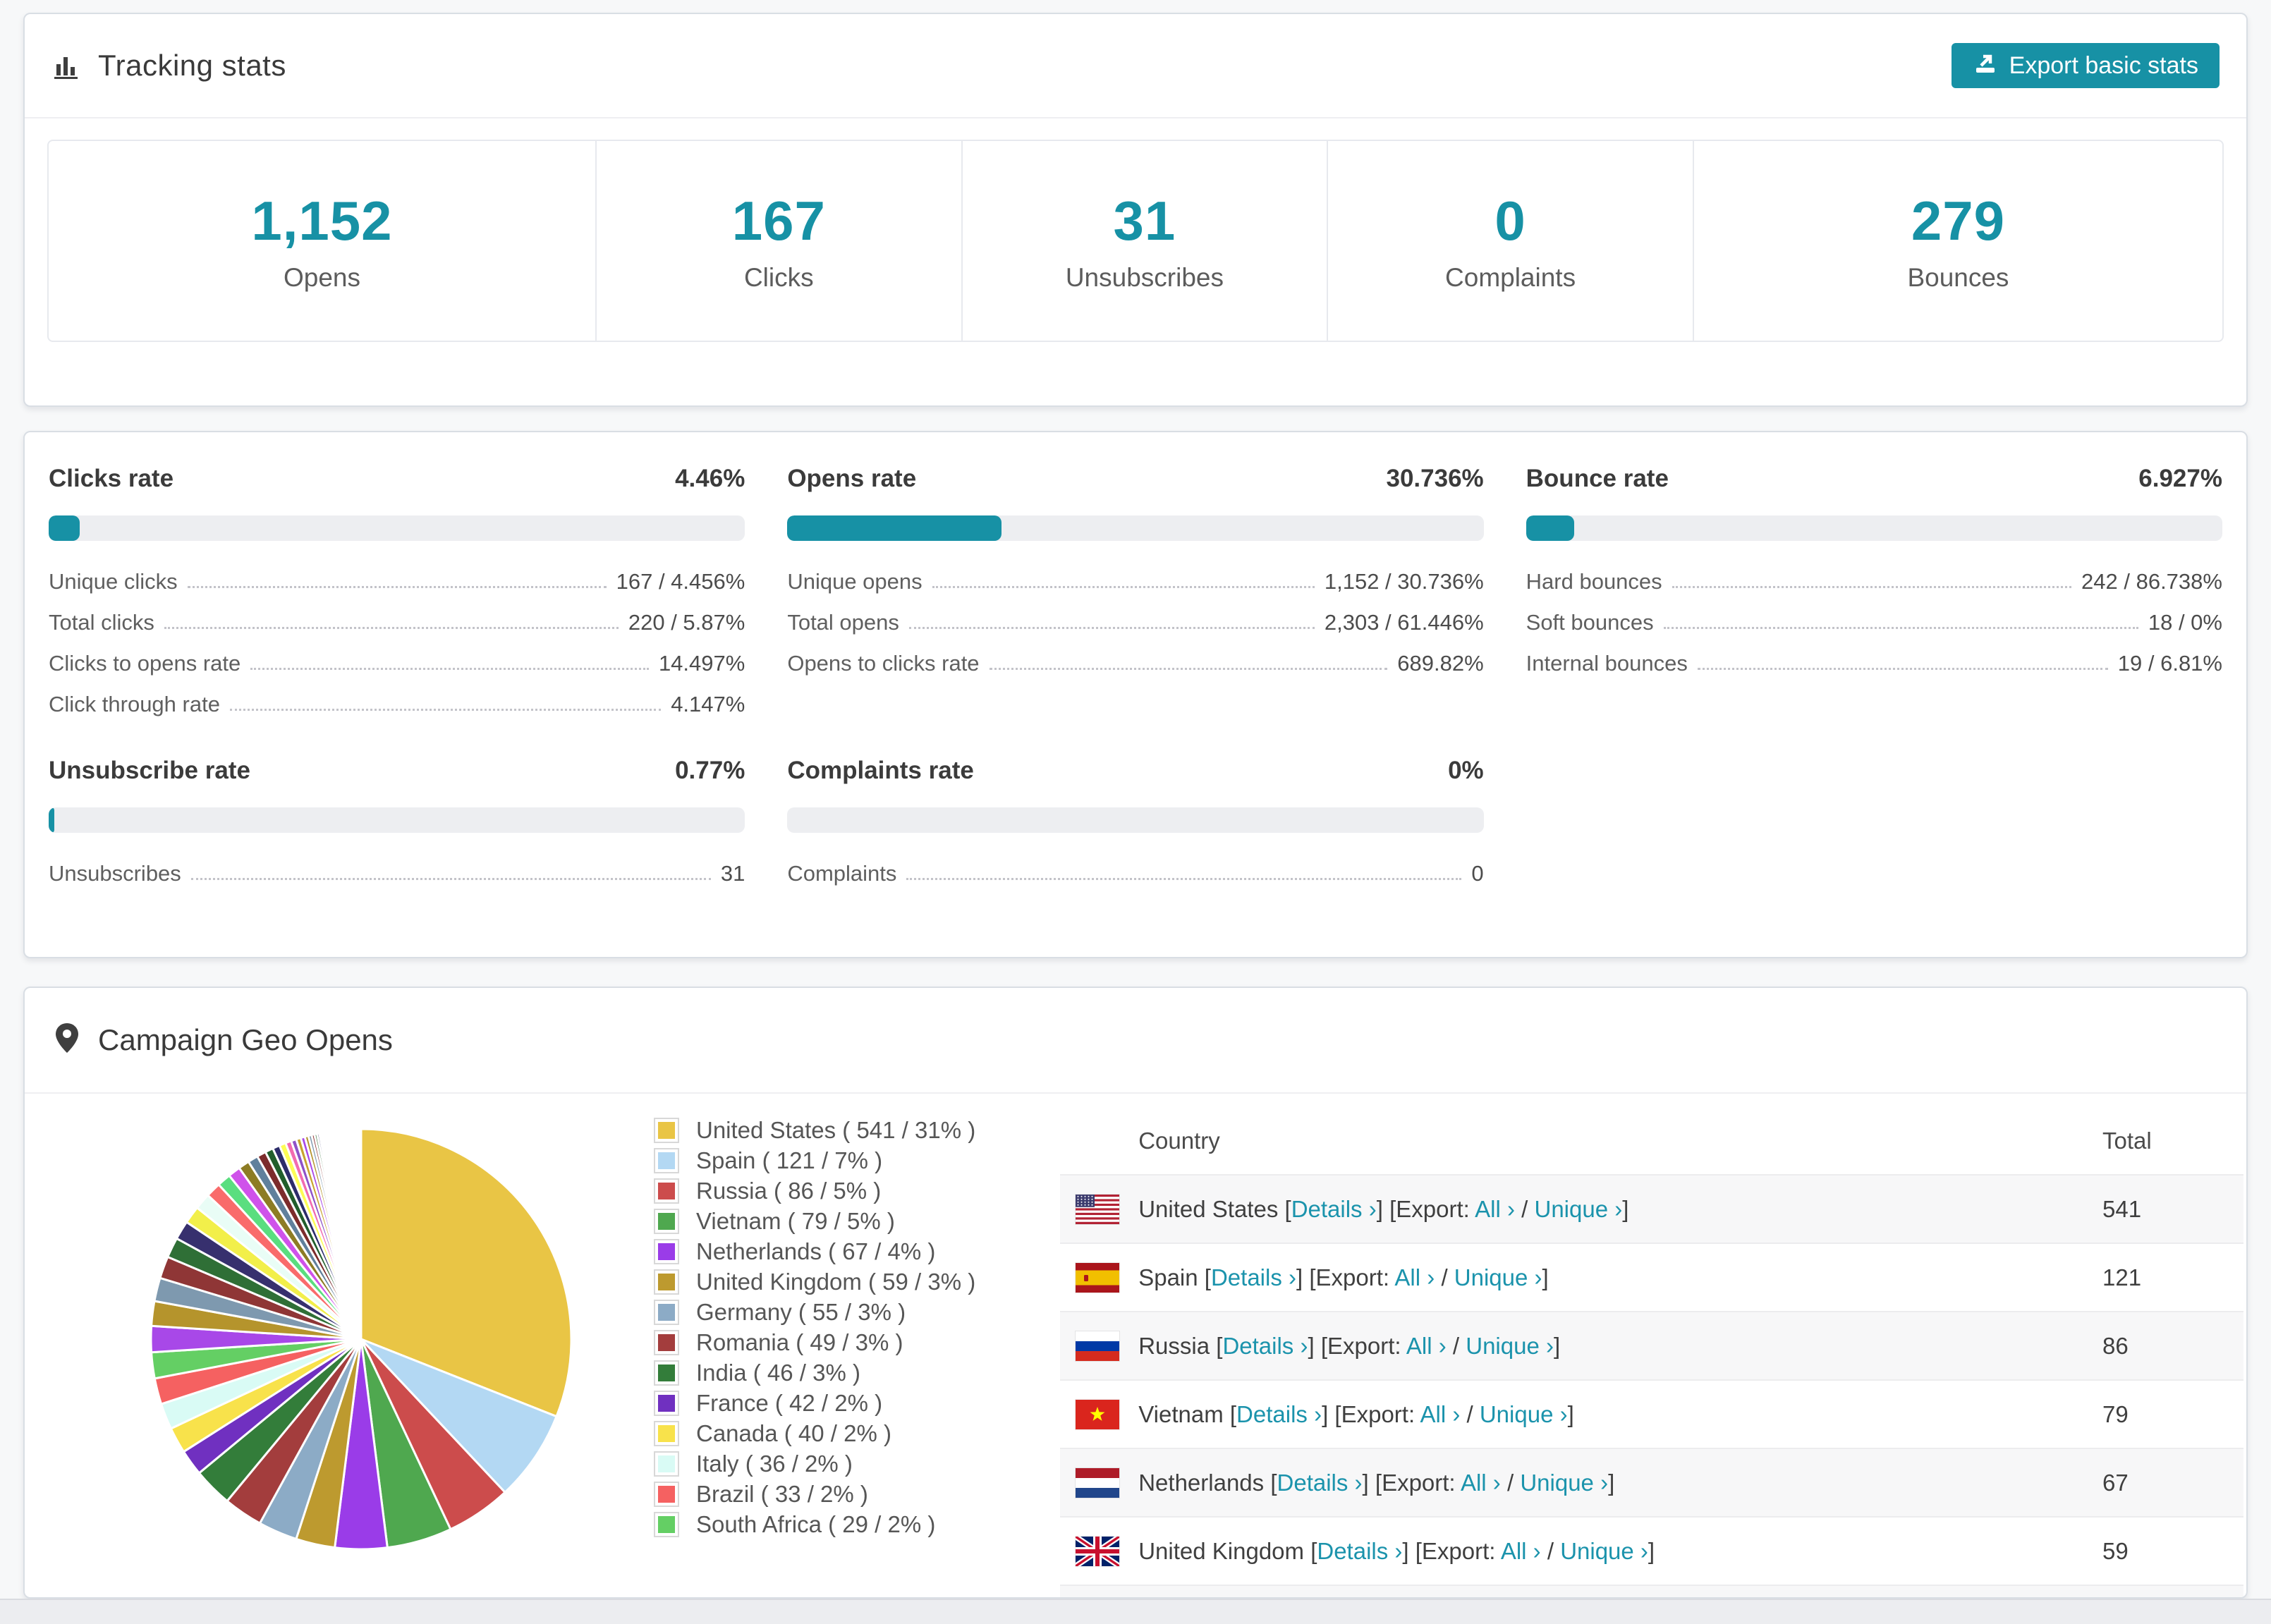 The height and width of the screenshot is (1624, 2271). Describe the element at coordinates (1135, 574) in the screenshot. I see `rate-row: Unique opens 1,152 / 30.736%` at that location.